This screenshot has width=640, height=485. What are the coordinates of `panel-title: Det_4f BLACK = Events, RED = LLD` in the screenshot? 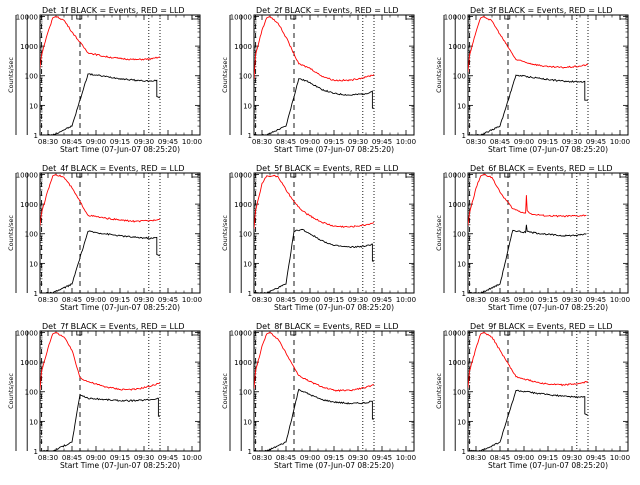 It's located at (113, 168).